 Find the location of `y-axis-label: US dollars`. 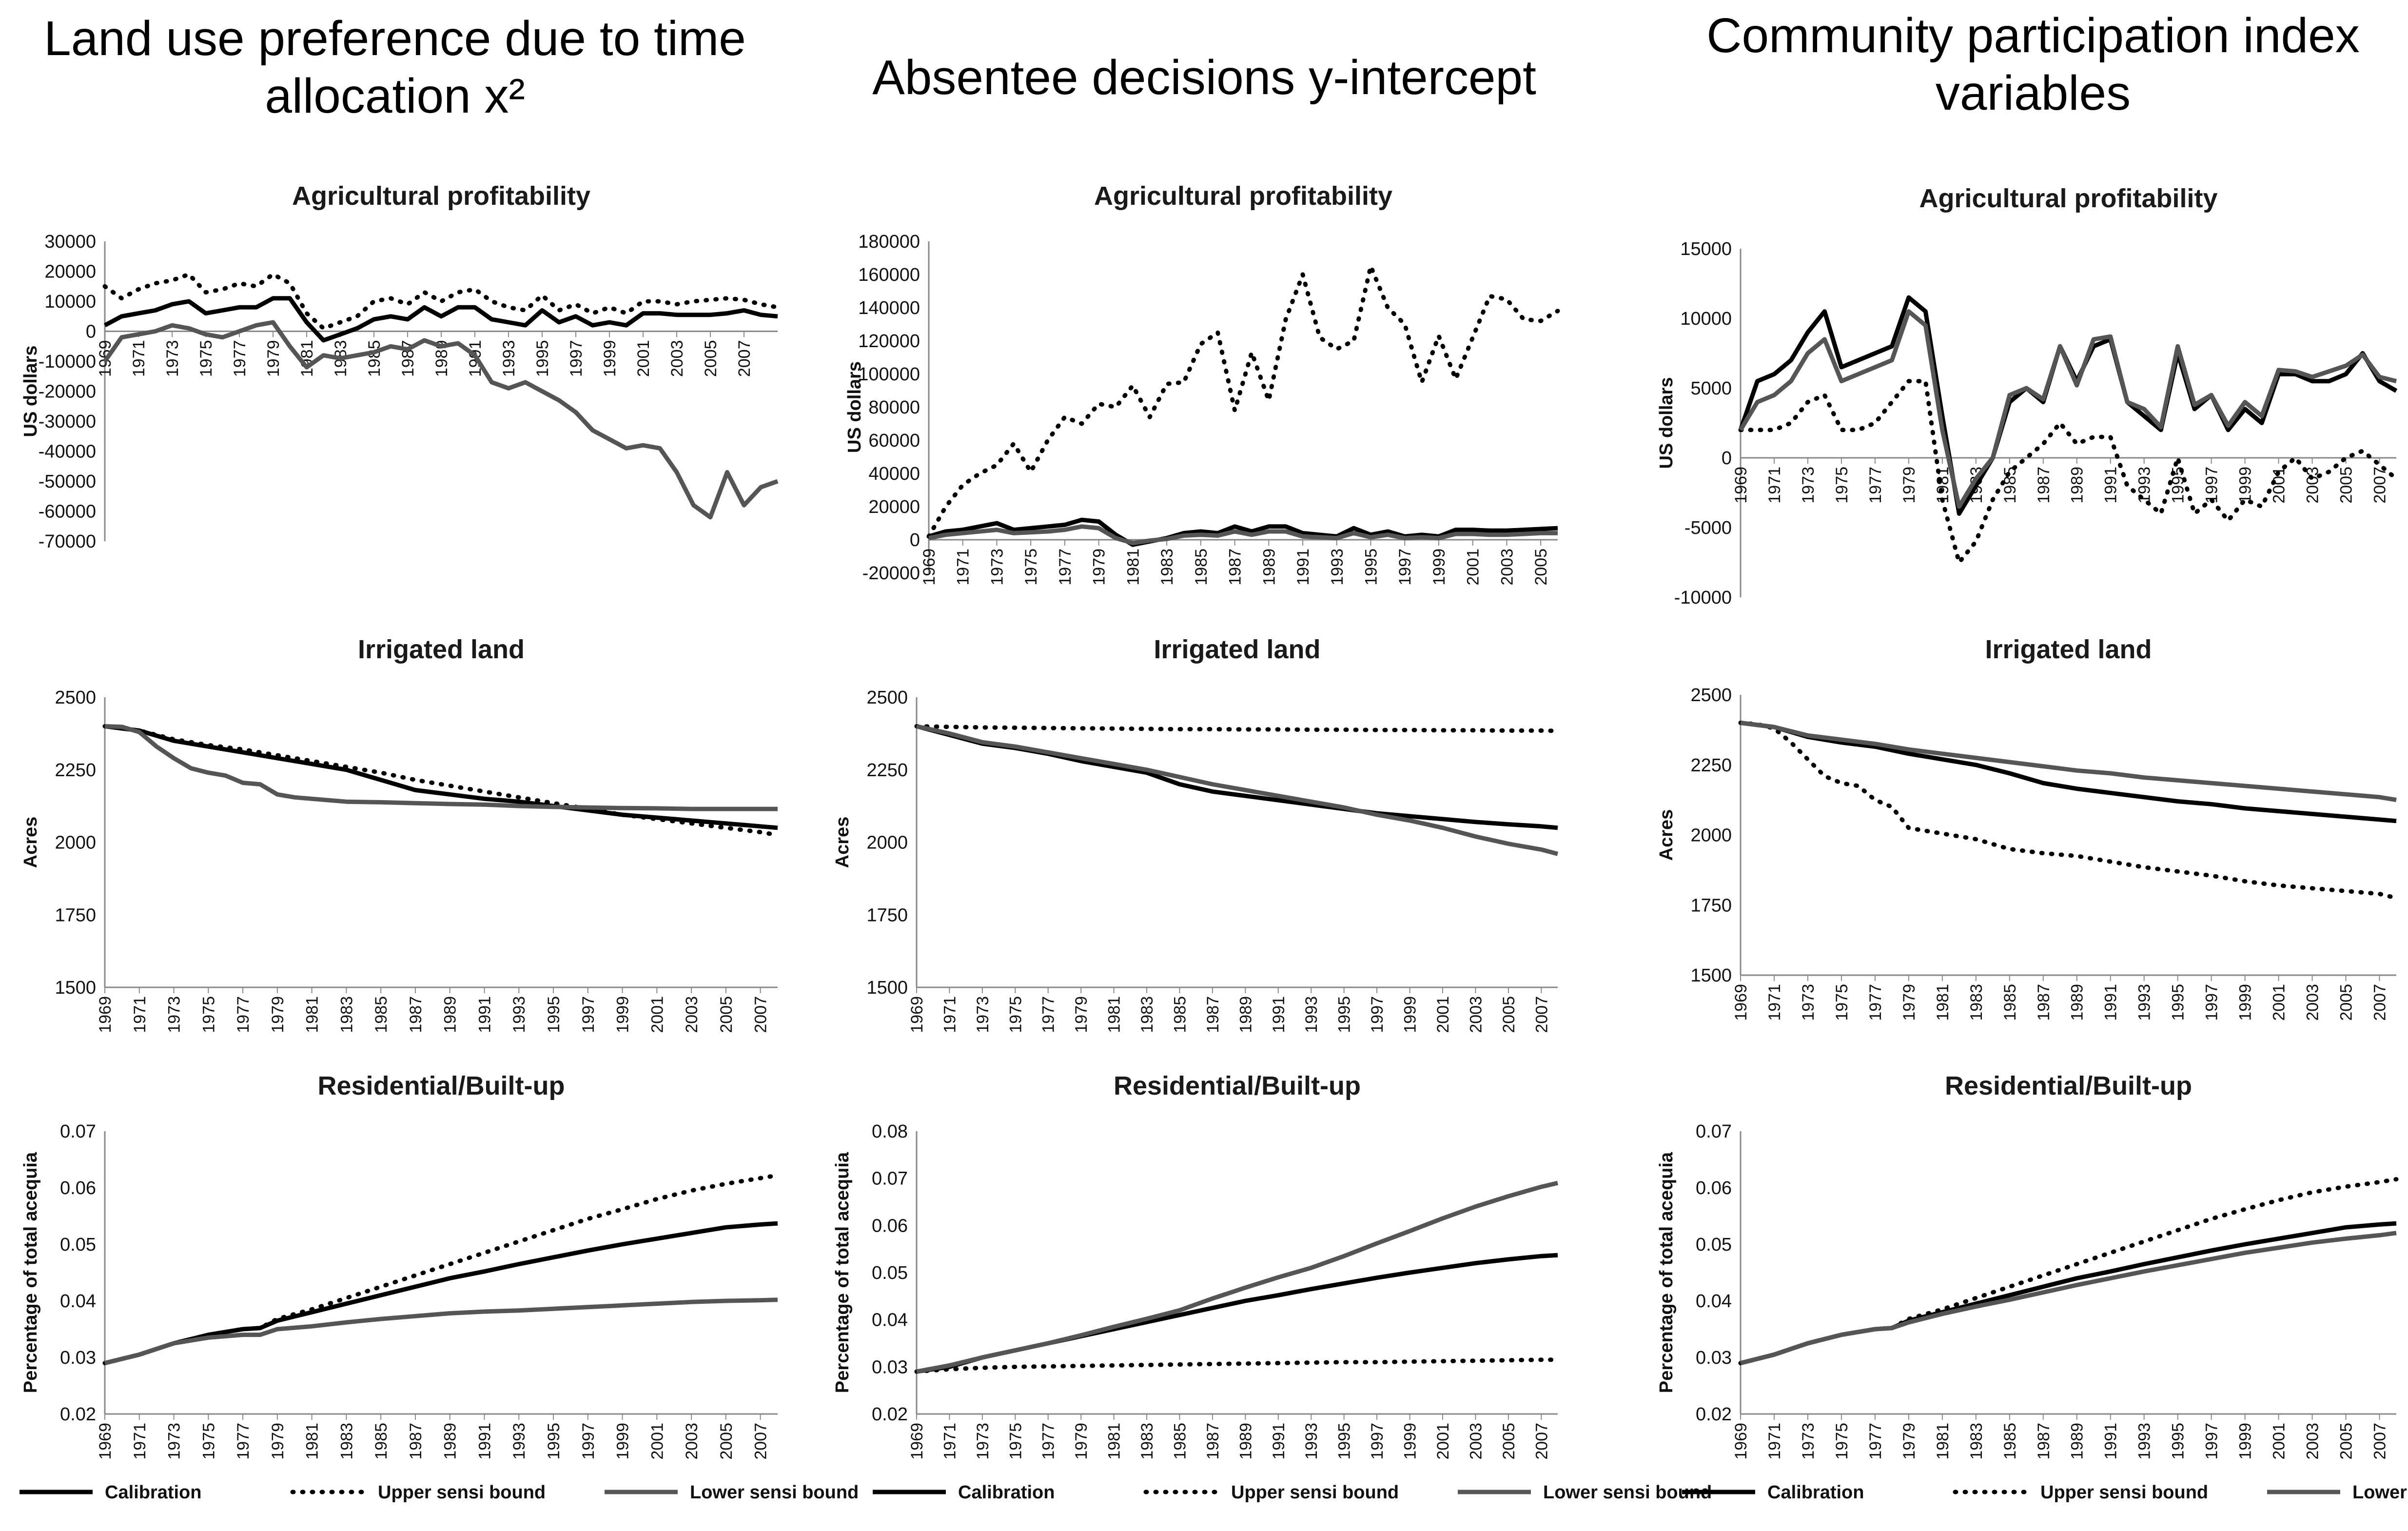

y-axis-label: US dollars is located at coordinates (854, 407).